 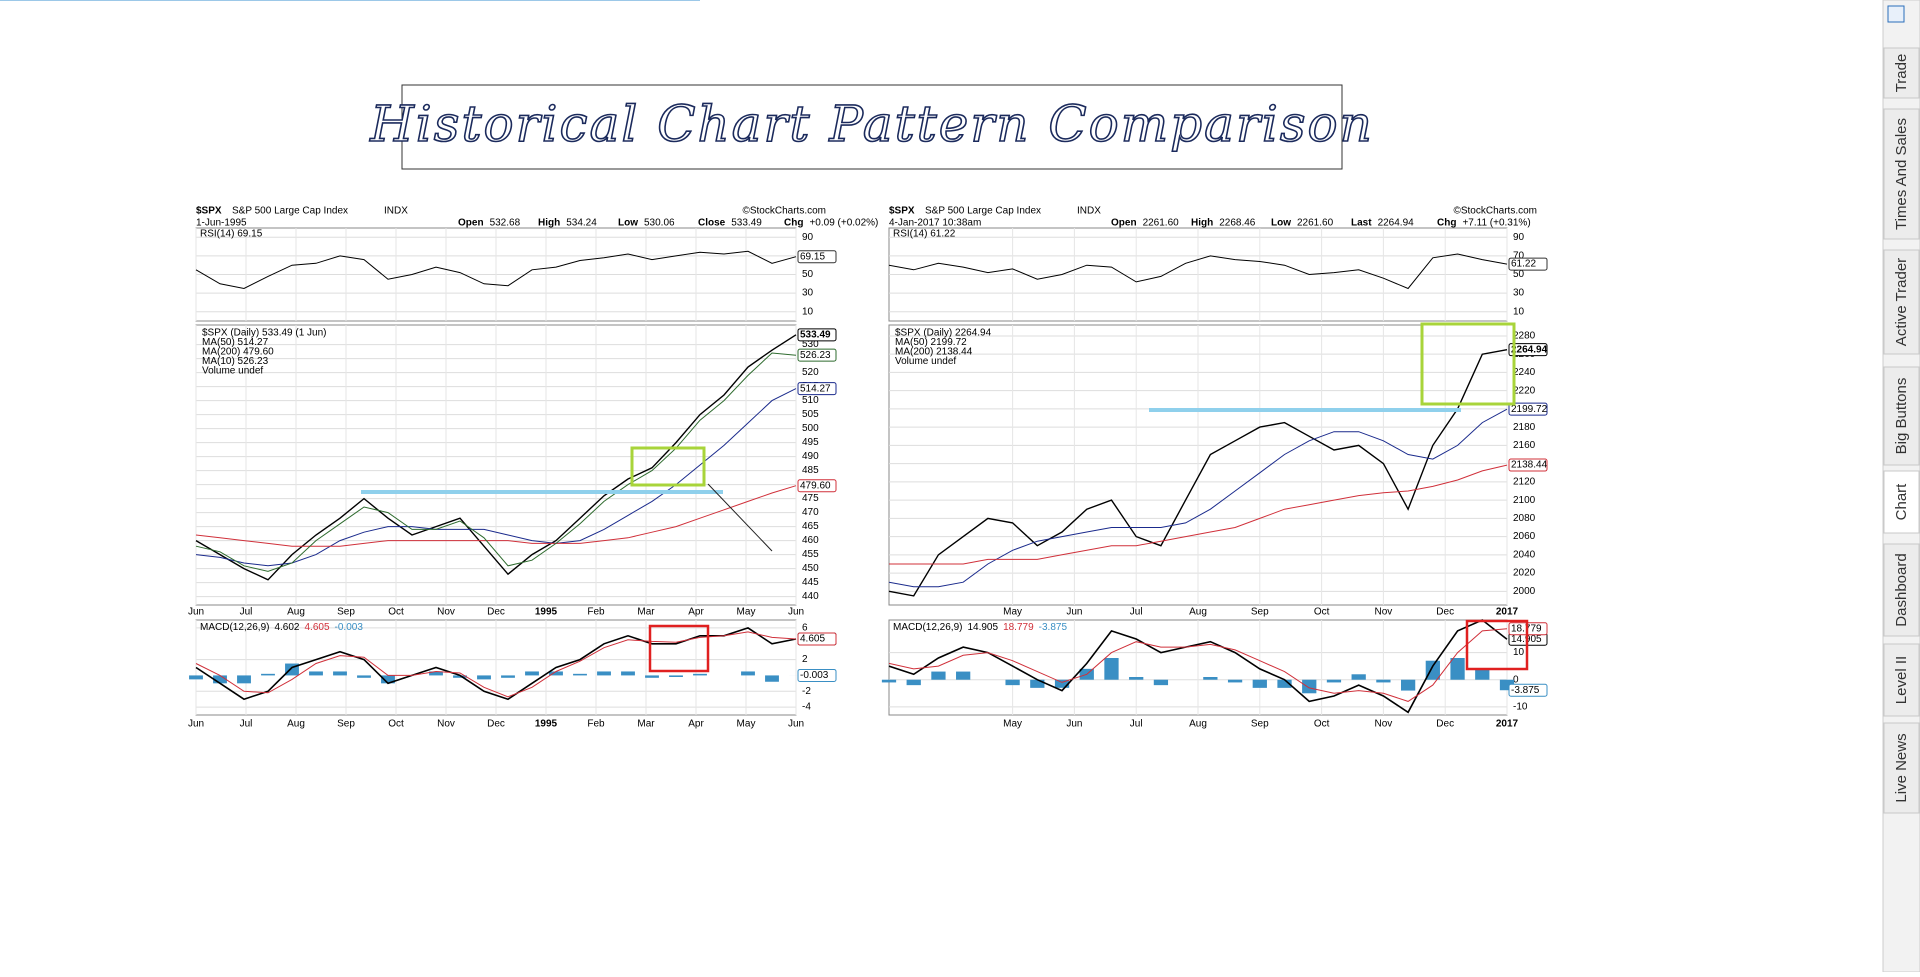 What do you see at coordinates (546, 612) in the screenshot?
I see `x-tick-label: 1995` at bounding box center [546, 612].